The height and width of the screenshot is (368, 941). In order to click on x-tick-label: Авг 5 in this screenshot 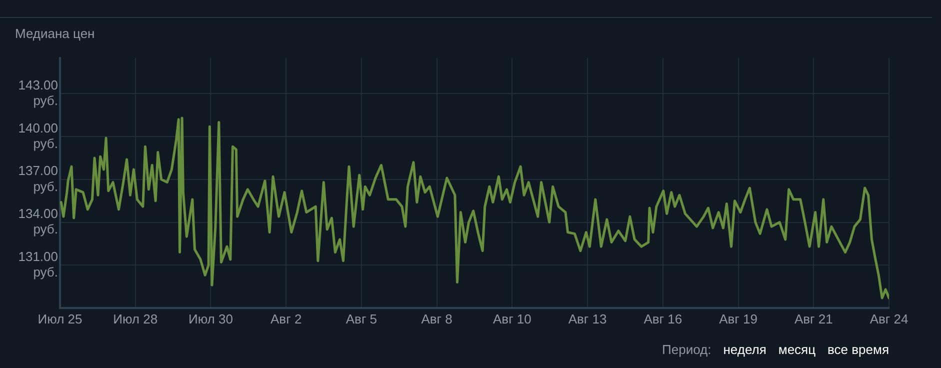, I will do `click(362, 318)`.